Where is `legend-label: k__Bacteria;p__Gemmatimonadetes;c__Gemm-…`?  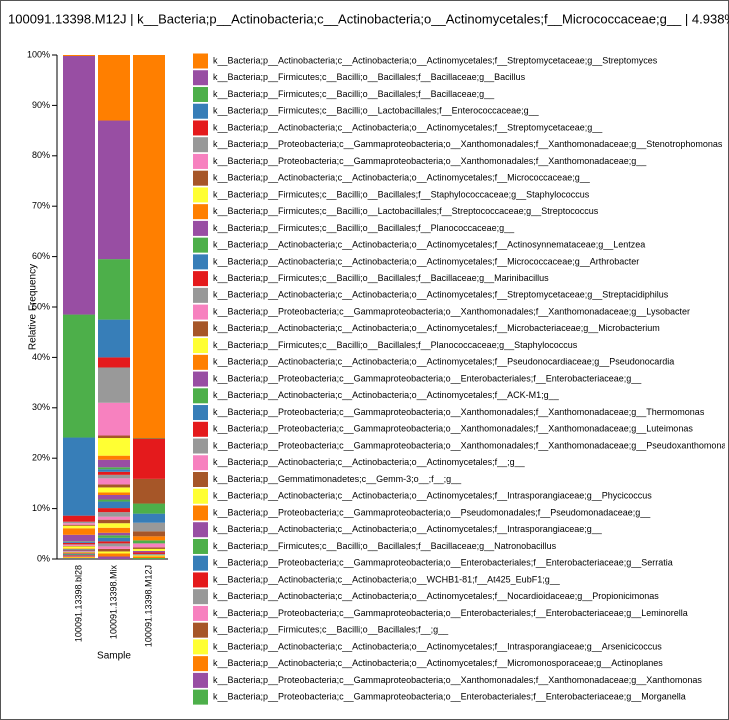 legend-label: k__Bacteria;p__Gemmatimonadetes;c__Gemm-… is located at coordinates (337, 479).